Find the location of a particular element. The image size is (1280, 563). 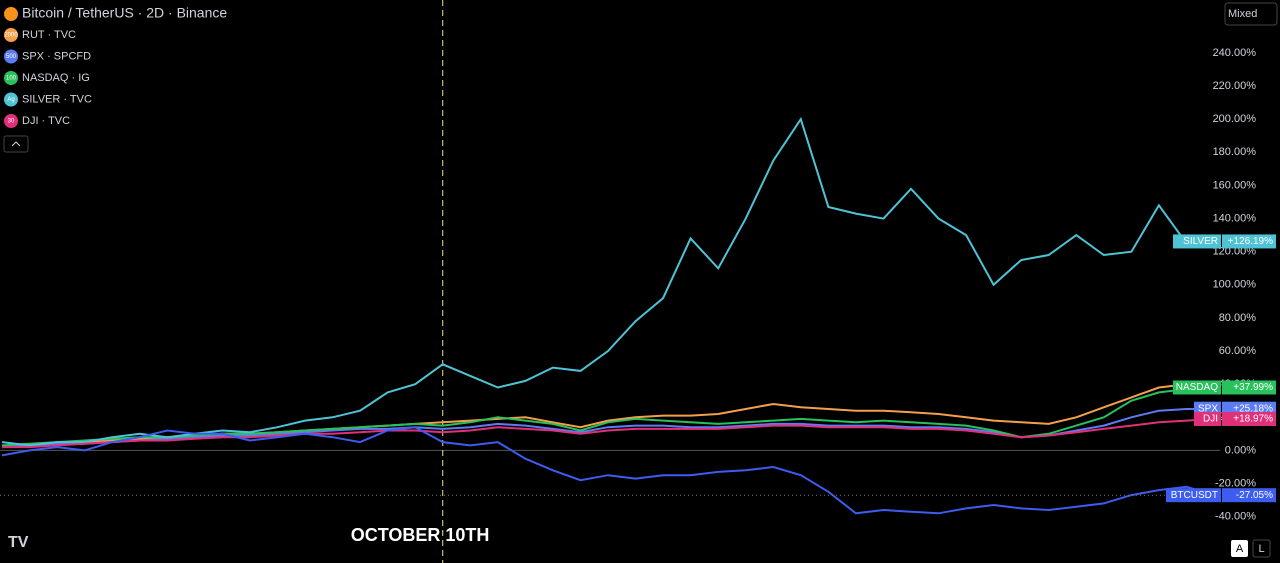

y-tick-label: 180.00% is located at coordinates (1235, 152).